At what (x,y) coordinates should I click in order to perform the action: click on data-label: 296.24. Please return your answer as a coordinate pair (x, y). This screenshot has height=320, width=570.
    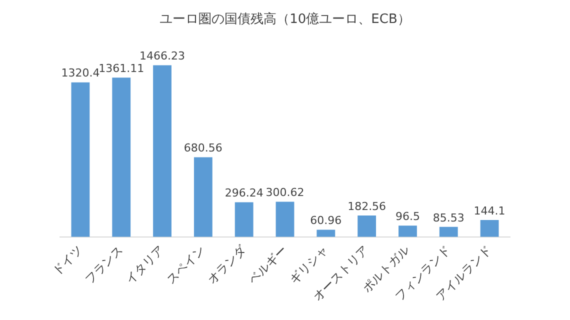
    Looking at the image, I should click on (244, 193).